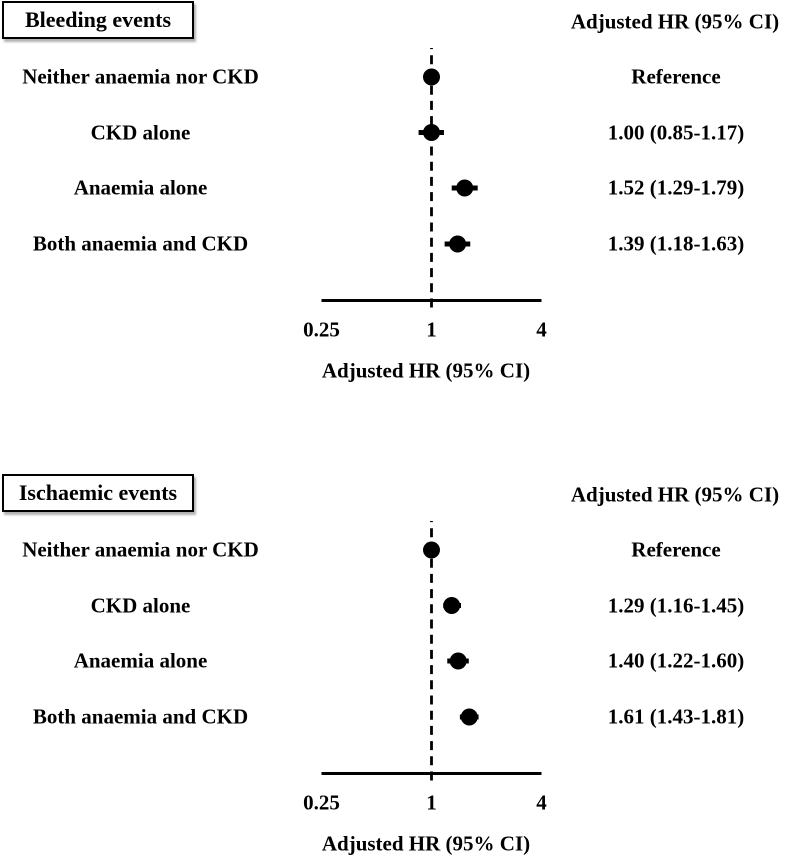  I want to click on panel-title: Bleeding events, so click(98, 19).